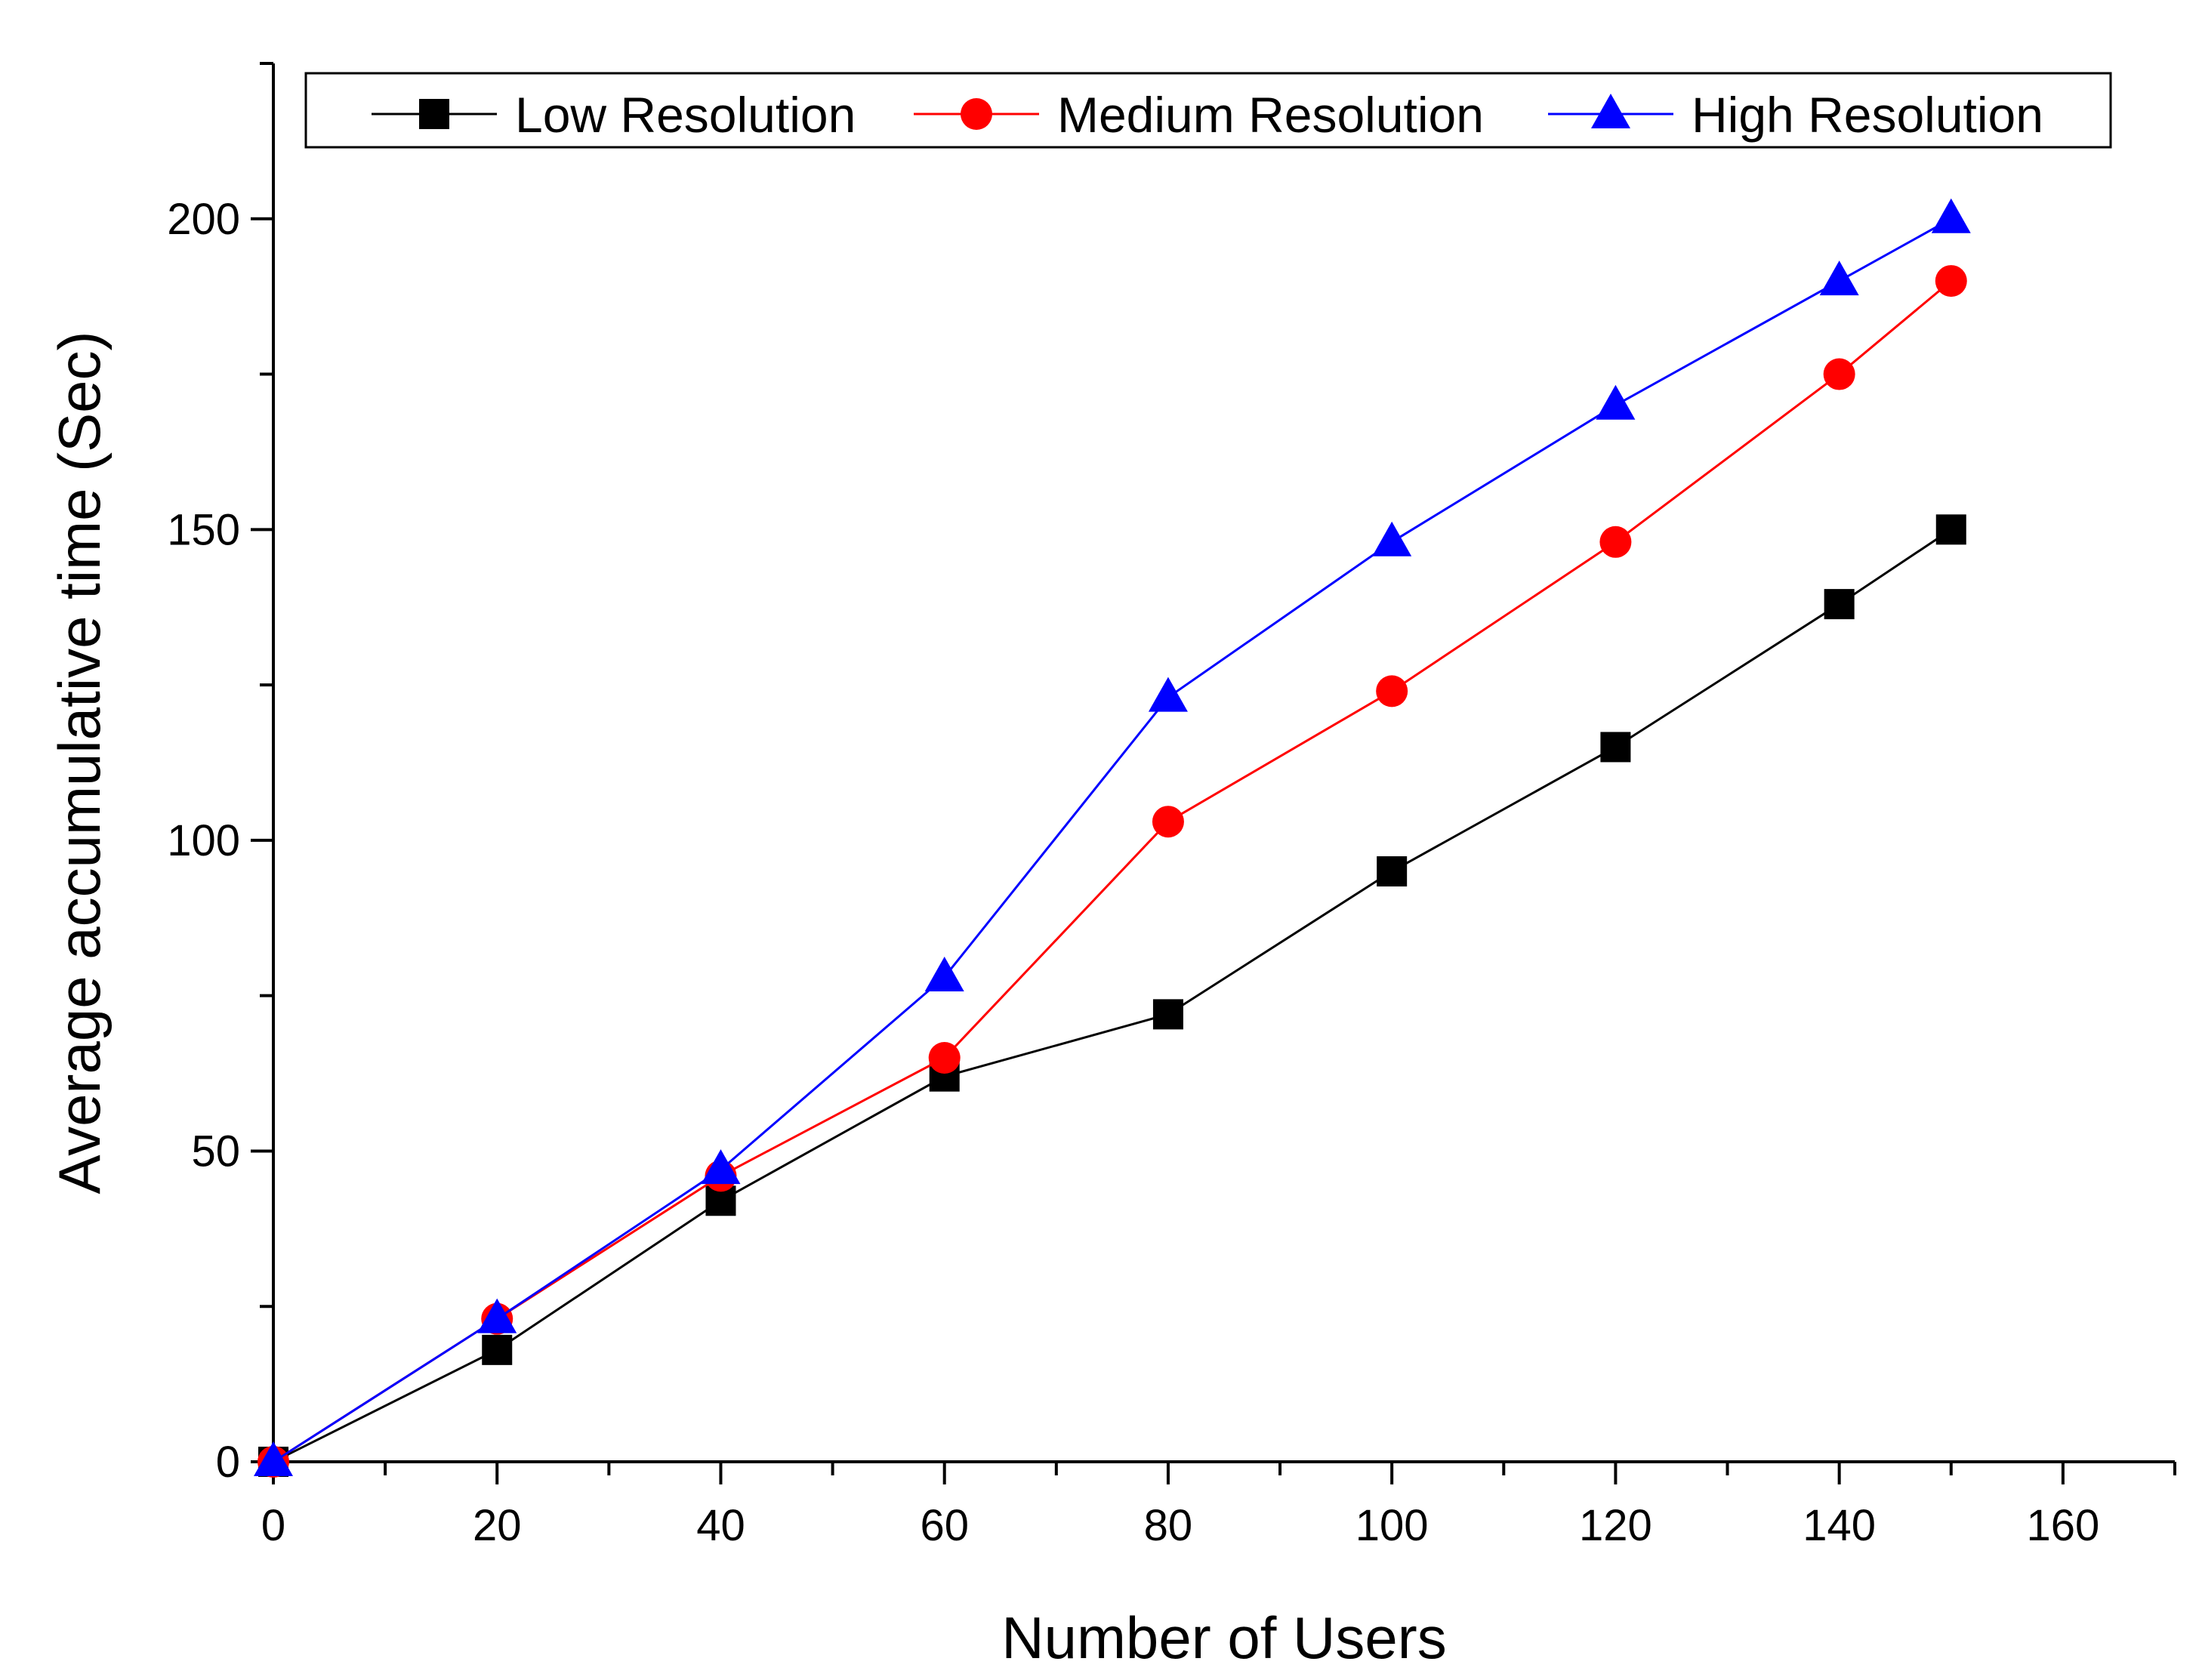  What do you see at coordinates (944, 1525) in the screenshot?
I see `x-tick-label: 60` at bounding box center [944, 1525].